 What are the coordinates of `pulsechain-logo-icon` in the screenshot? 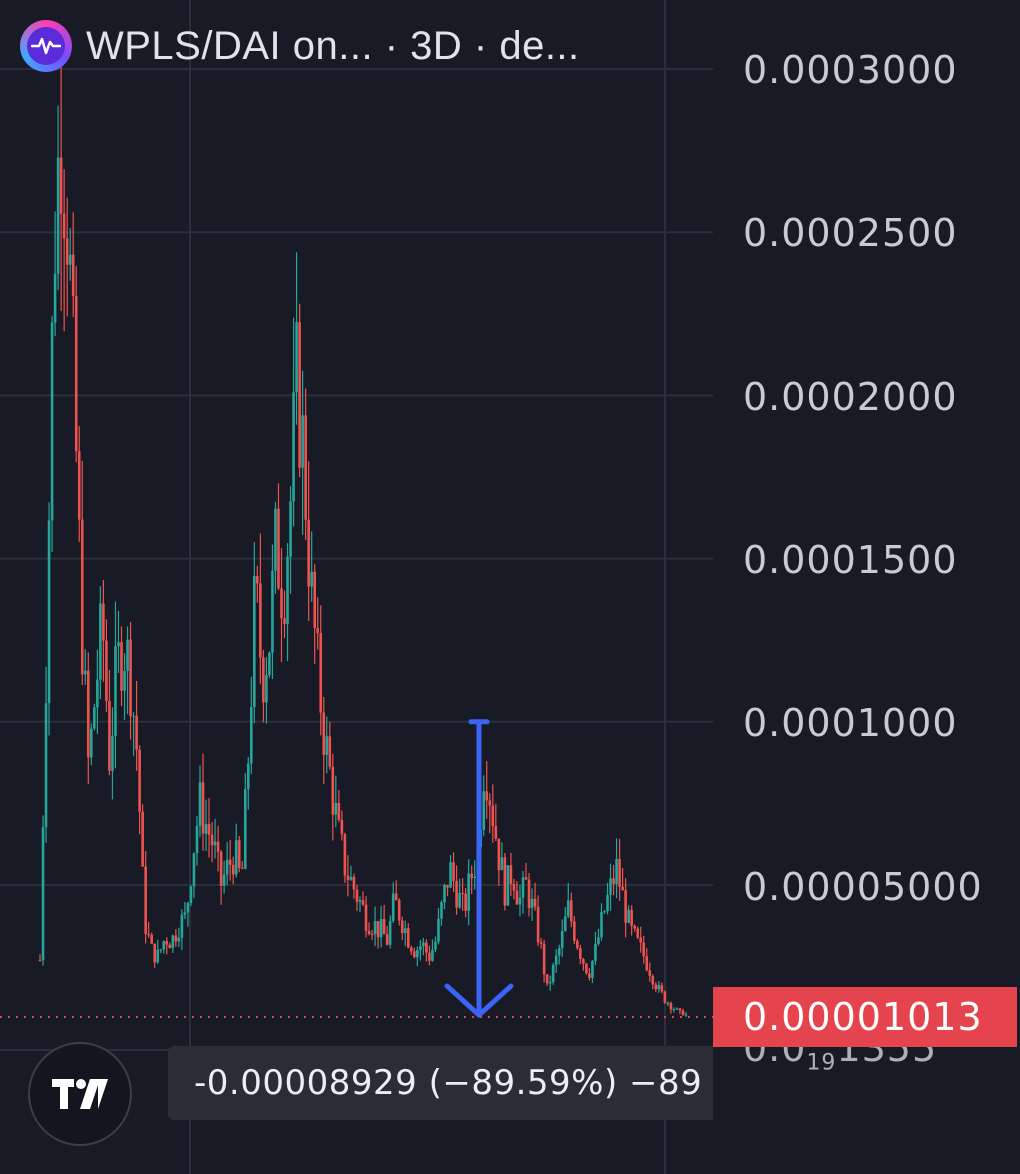 It's located at (46, 46).